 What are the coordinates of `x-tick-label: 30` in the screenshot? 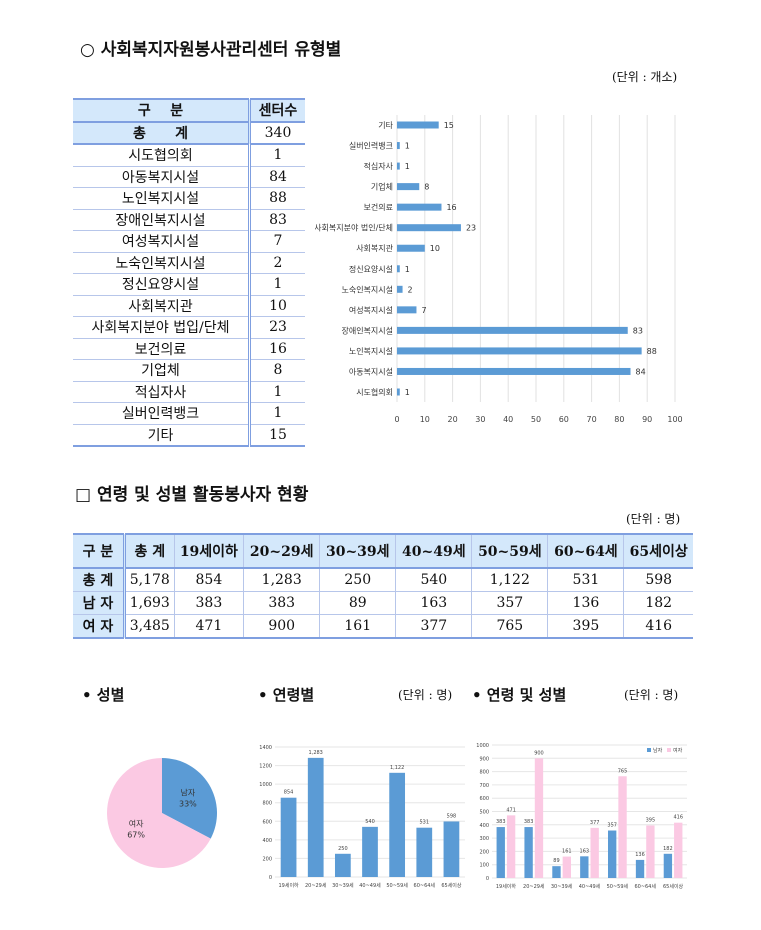 It's located at (480, 419).